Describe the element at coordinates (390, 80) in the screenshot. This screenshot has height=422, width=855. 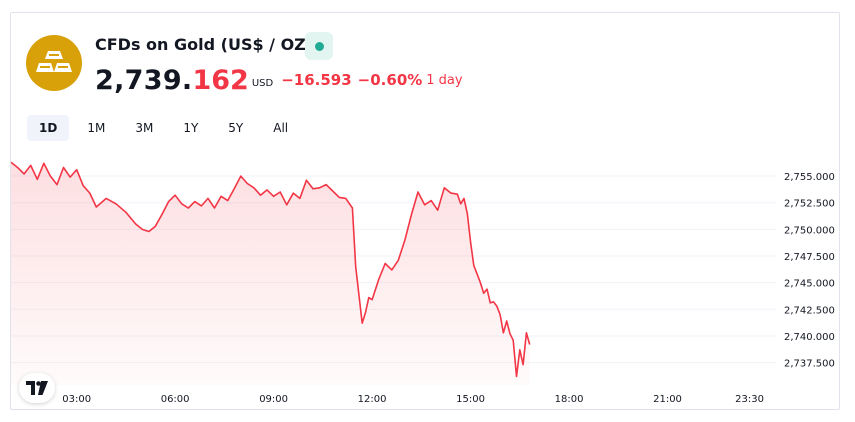
I see `price-change-percent: −0.60%` at that location.